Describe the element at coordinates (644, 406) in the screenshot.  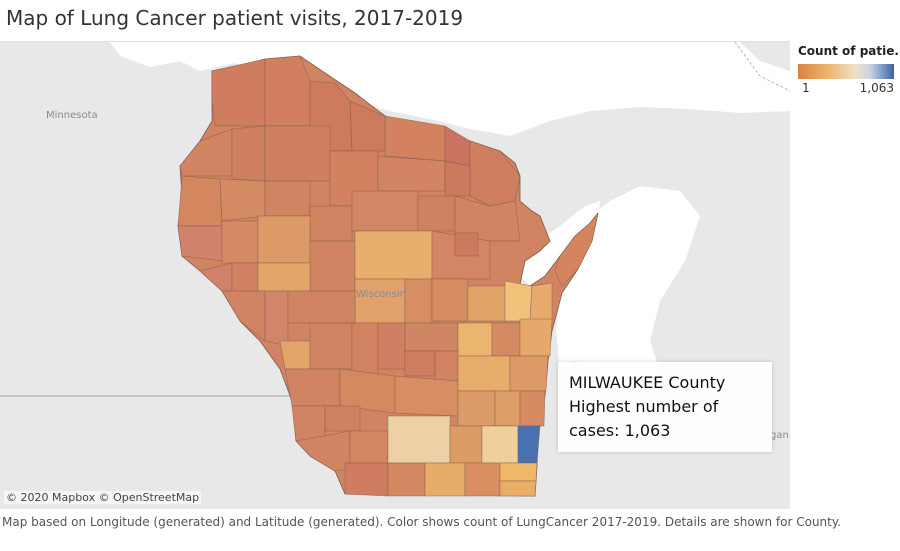
I see `callout-line-label: Highest number of` at that location.